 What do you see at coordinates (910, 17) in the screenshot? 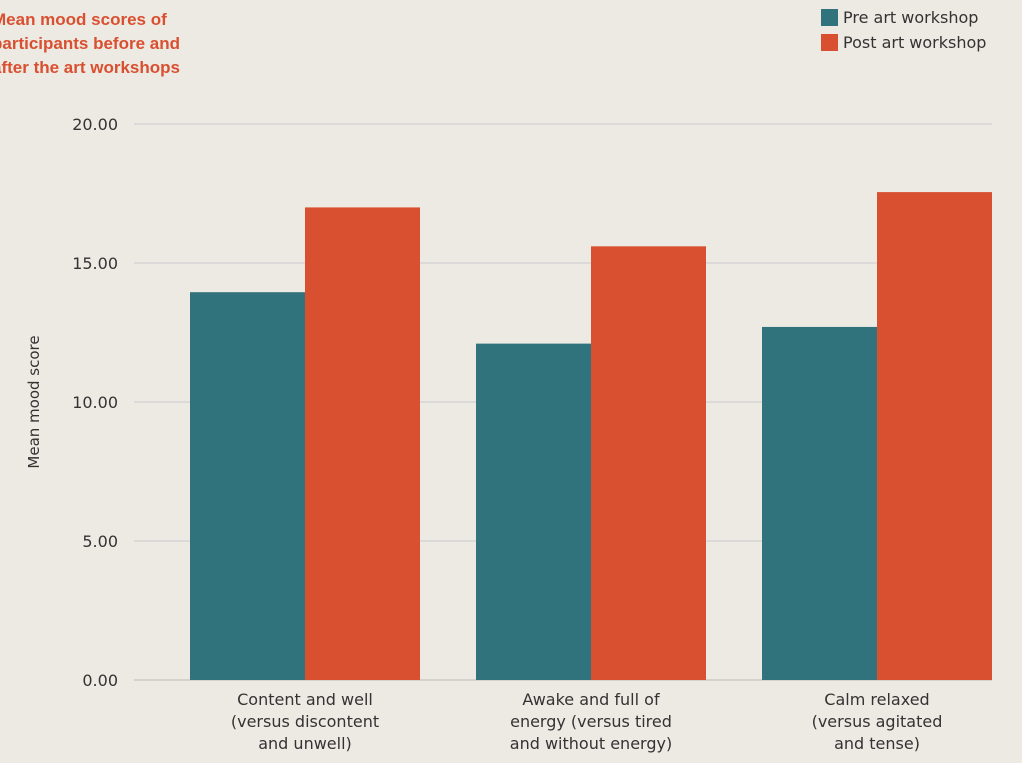
I see `legend-label: Pre art workshop` at bounding box center [910, 17].